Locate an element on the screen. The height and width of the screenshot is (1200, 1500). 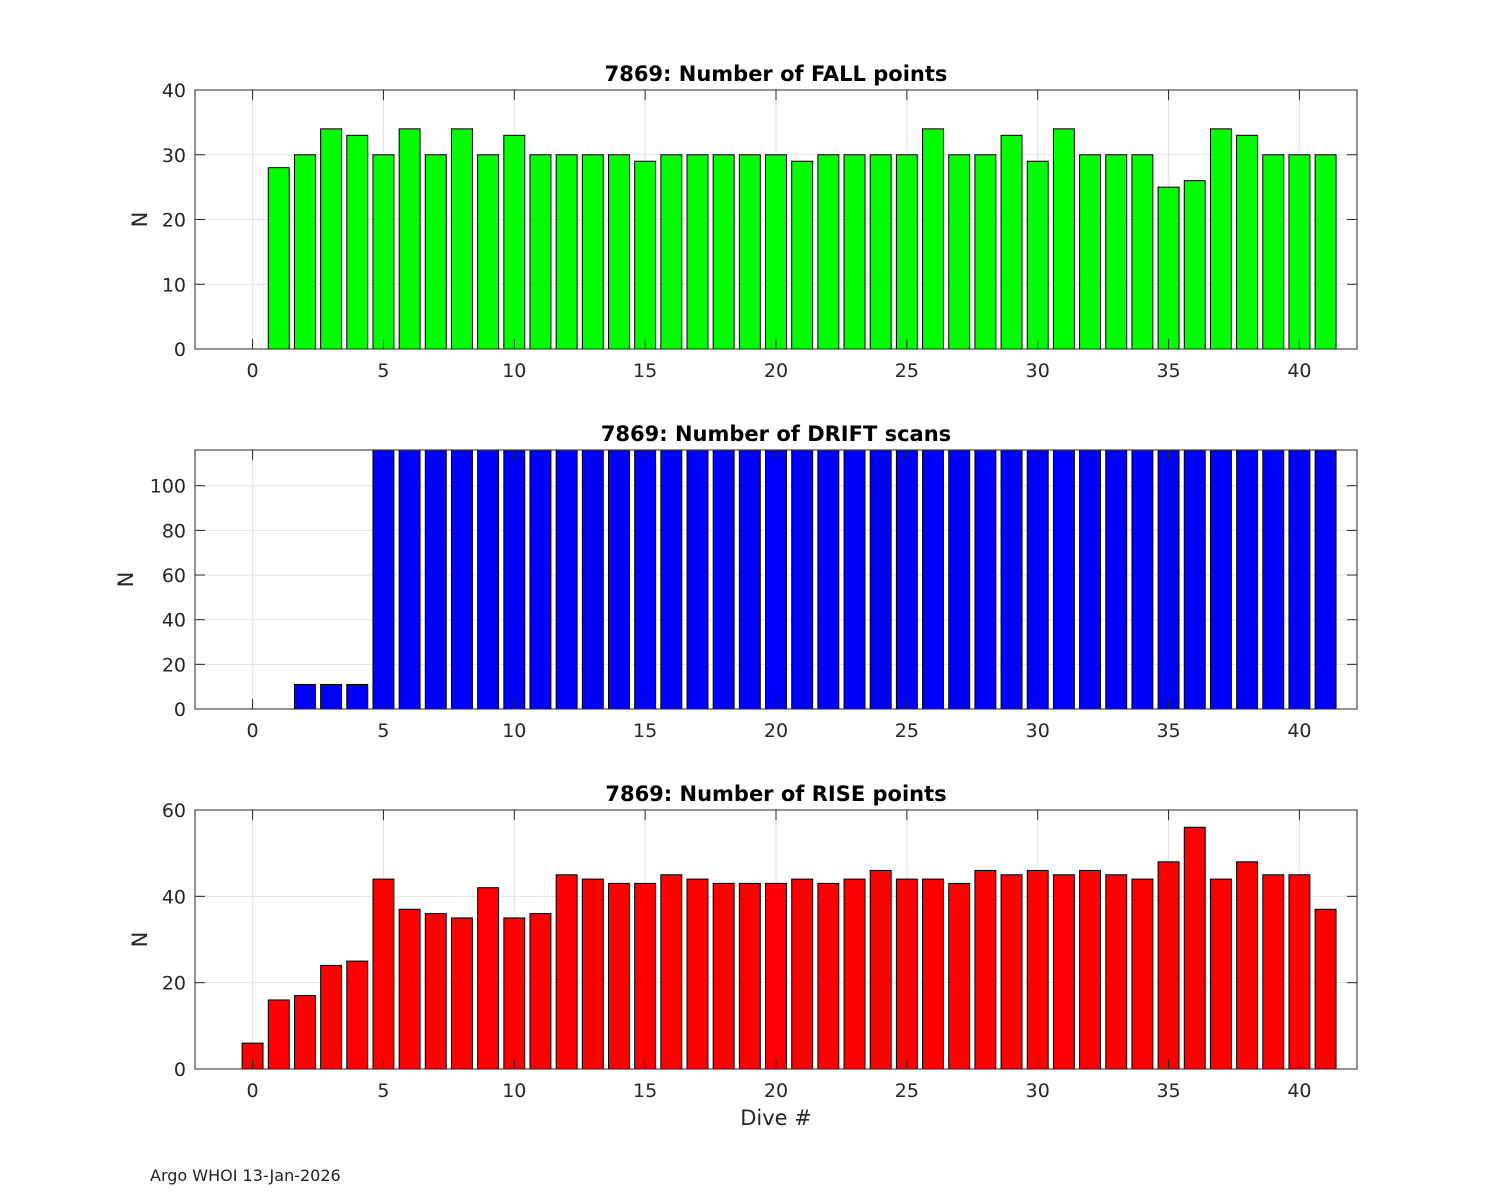
x-tick-label: 25 is located at coordinates (907, 1091).